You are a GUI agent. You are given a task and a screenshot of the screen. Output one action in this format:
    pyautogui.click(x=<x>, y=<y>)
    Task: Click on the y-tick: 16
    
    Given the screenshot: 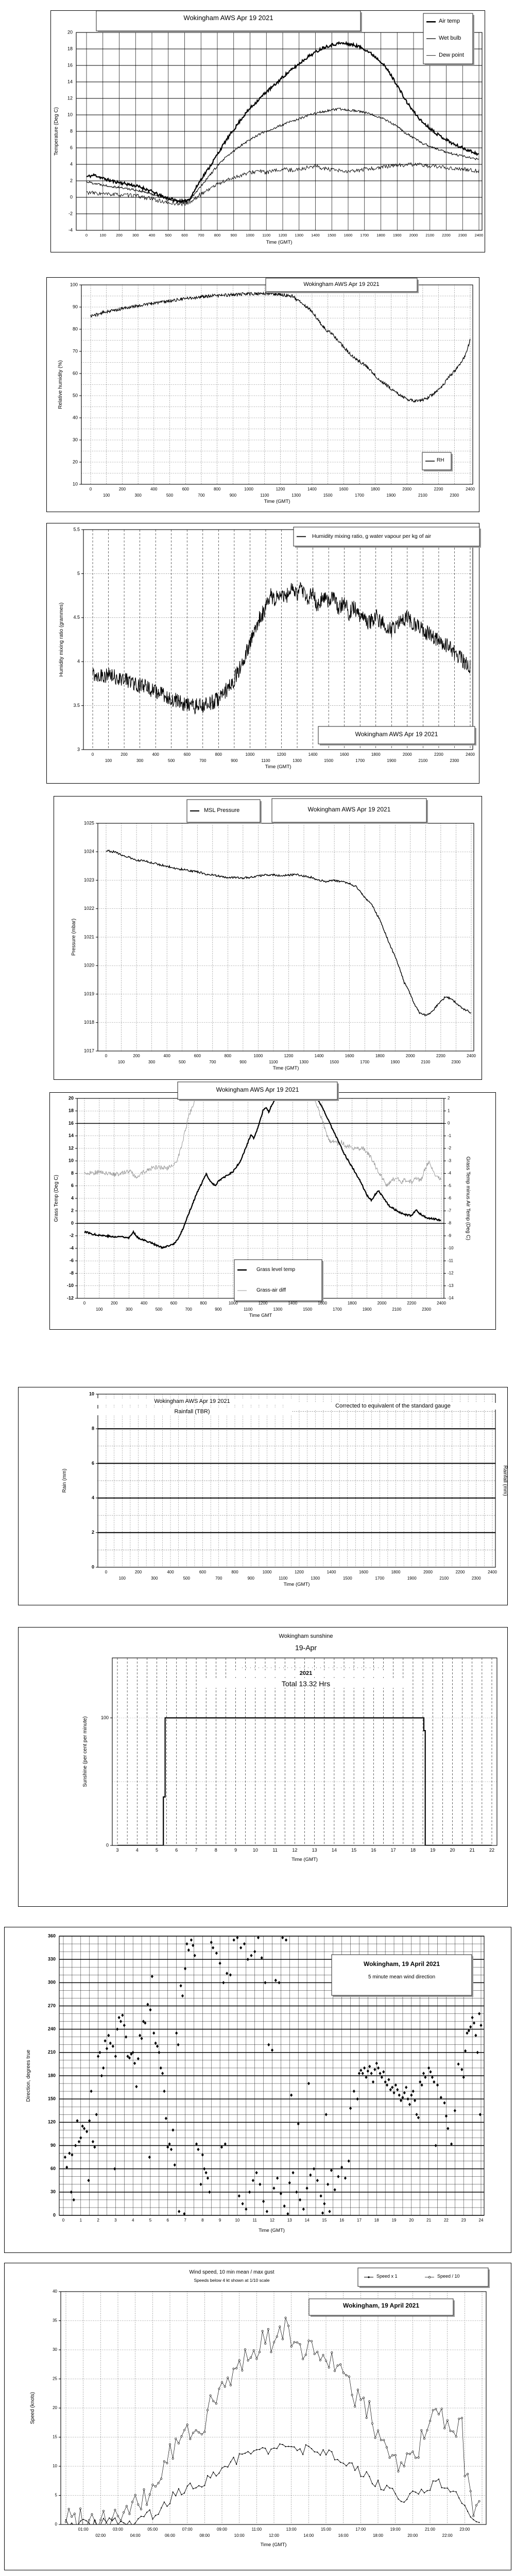 What is the action you would take?
    pyautogui.click(x=71, y=1123)
    